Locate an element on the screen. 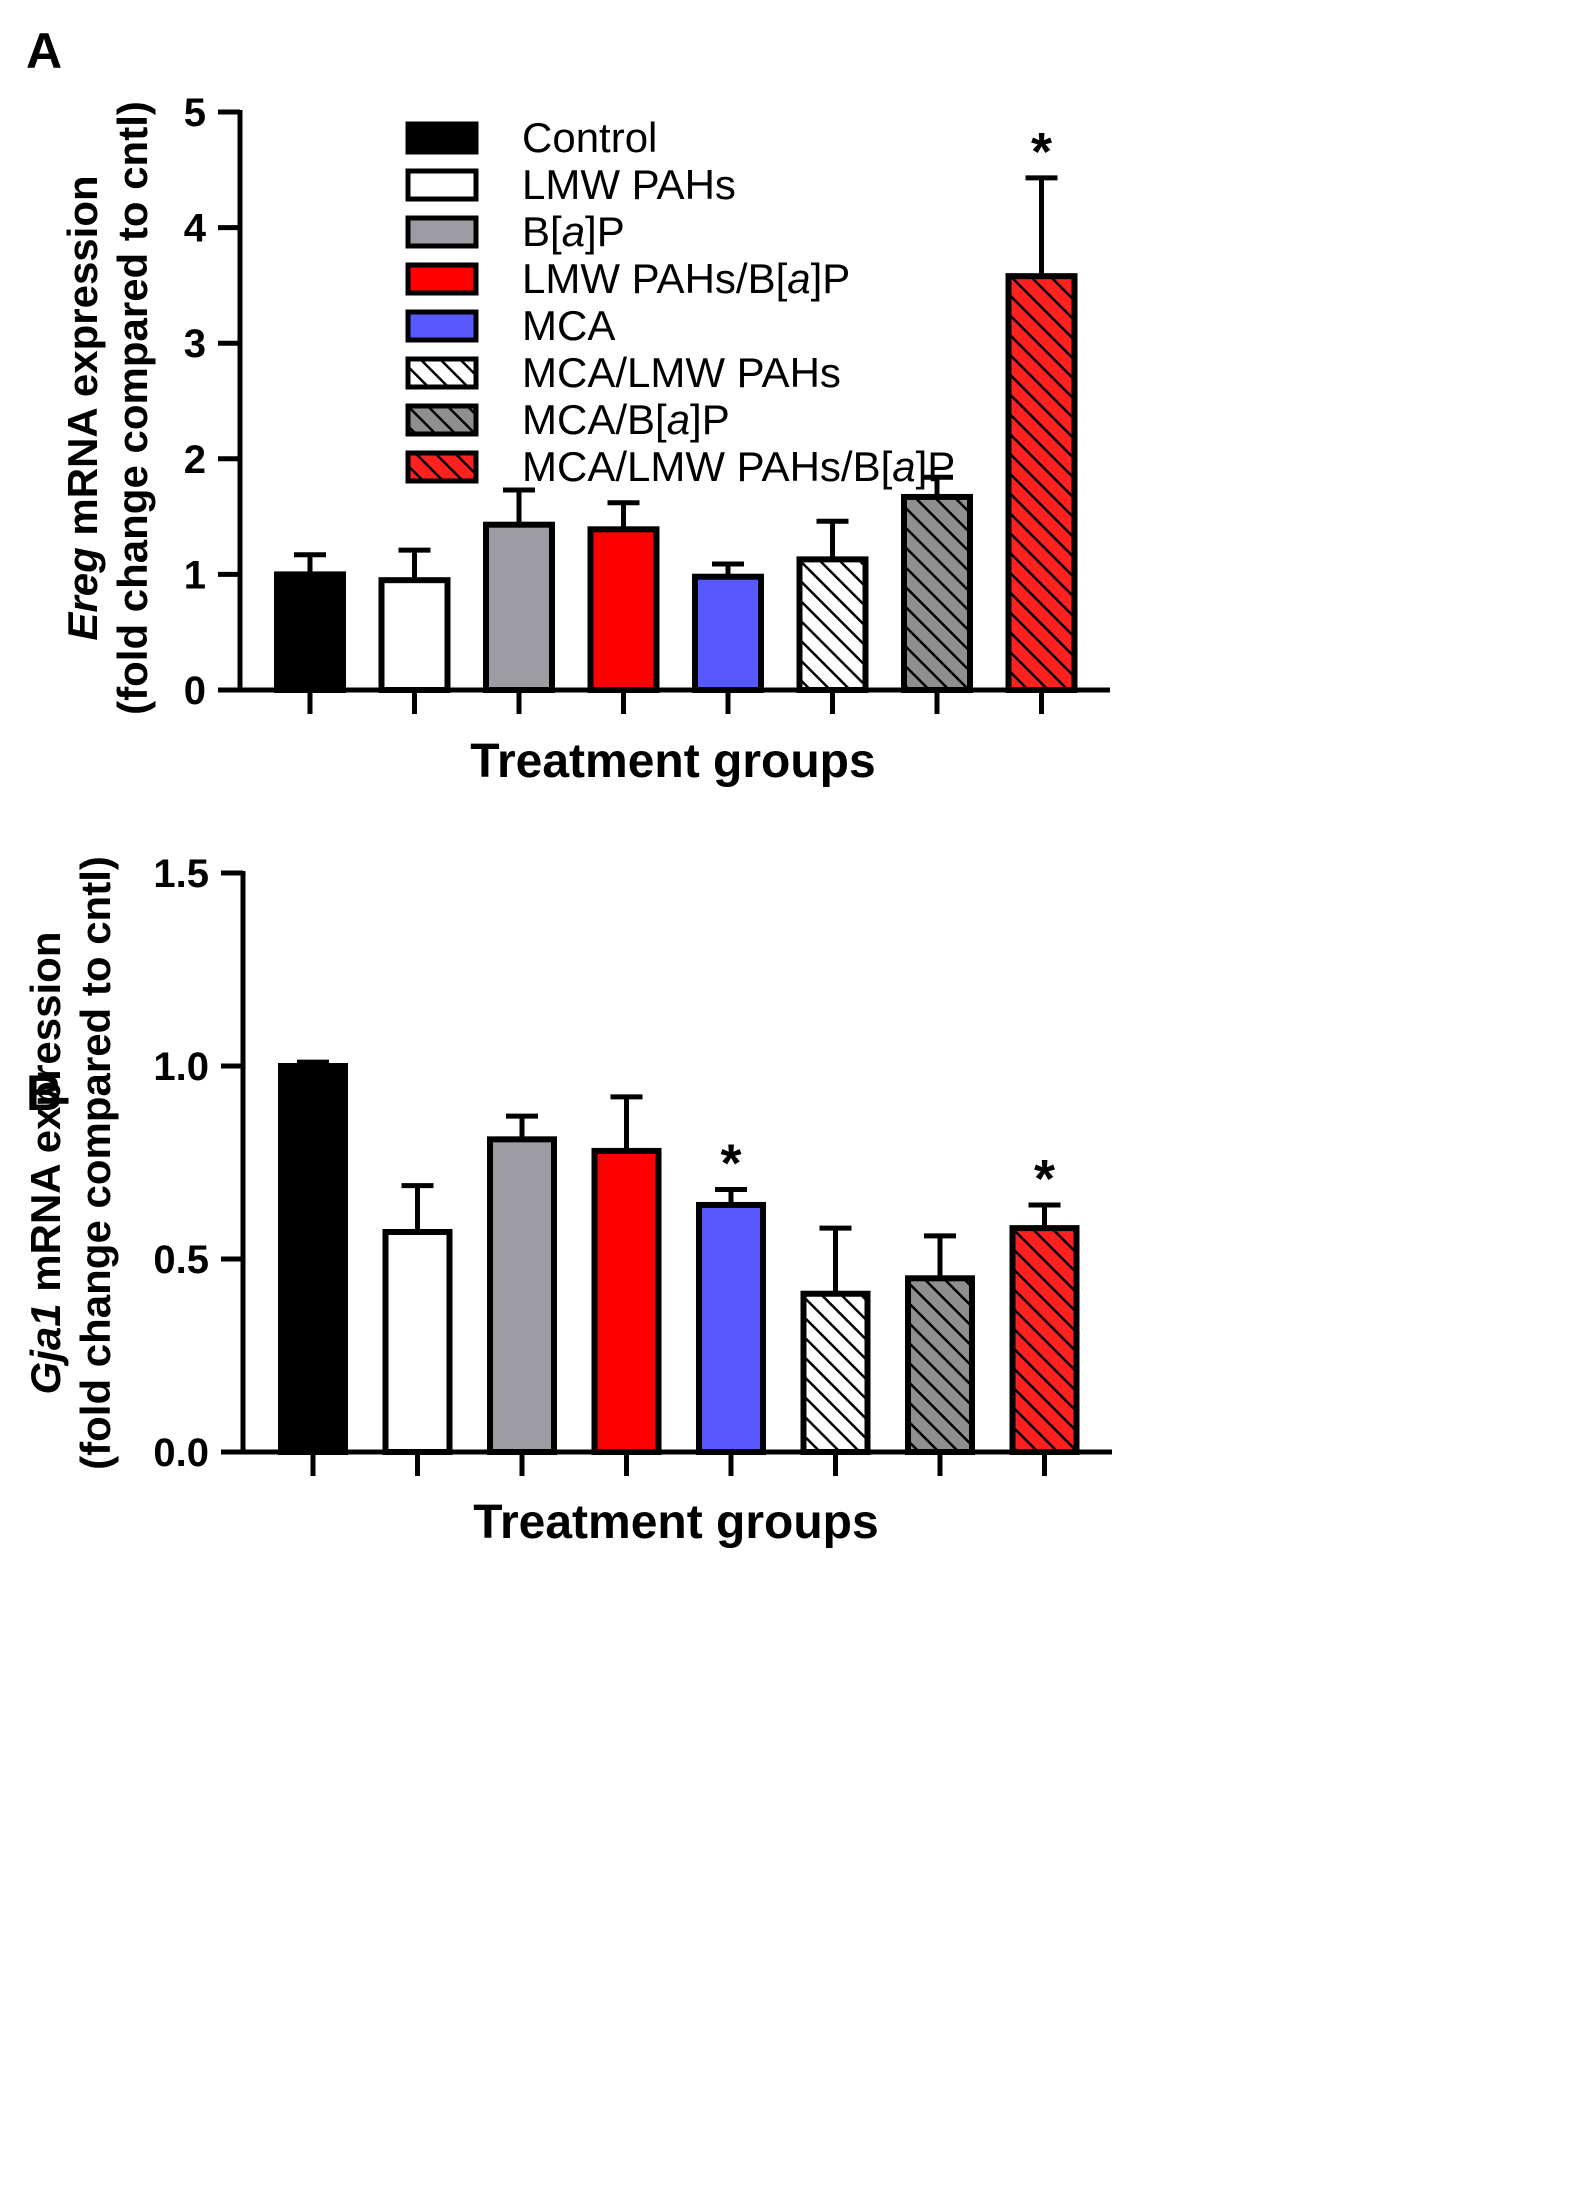 This screenshot has height=2204, width=1590. panel-a-y-tick-label: 4 is located at coordinates (195, 229).